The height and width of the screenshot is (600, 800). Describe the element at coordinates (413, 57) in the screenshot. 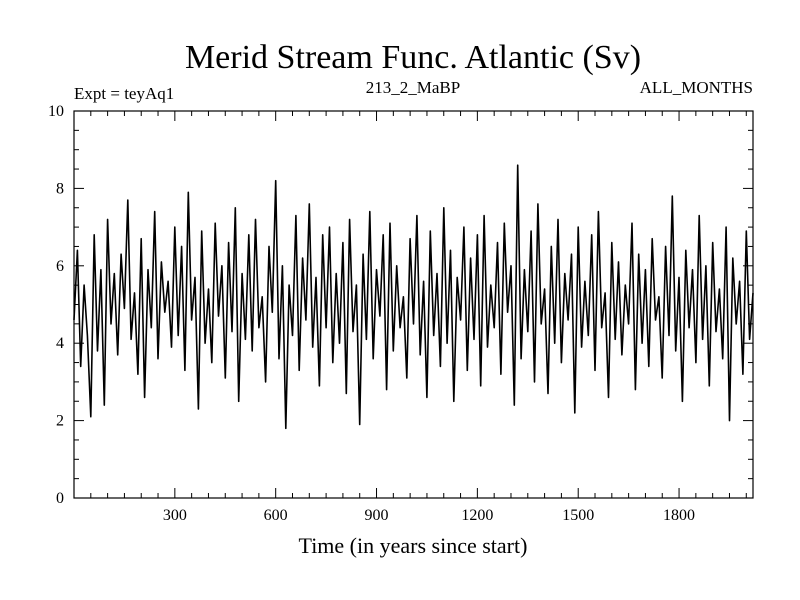

I see `chart-title: Merid Stream Func. Atlantic (Sv)` at that location.